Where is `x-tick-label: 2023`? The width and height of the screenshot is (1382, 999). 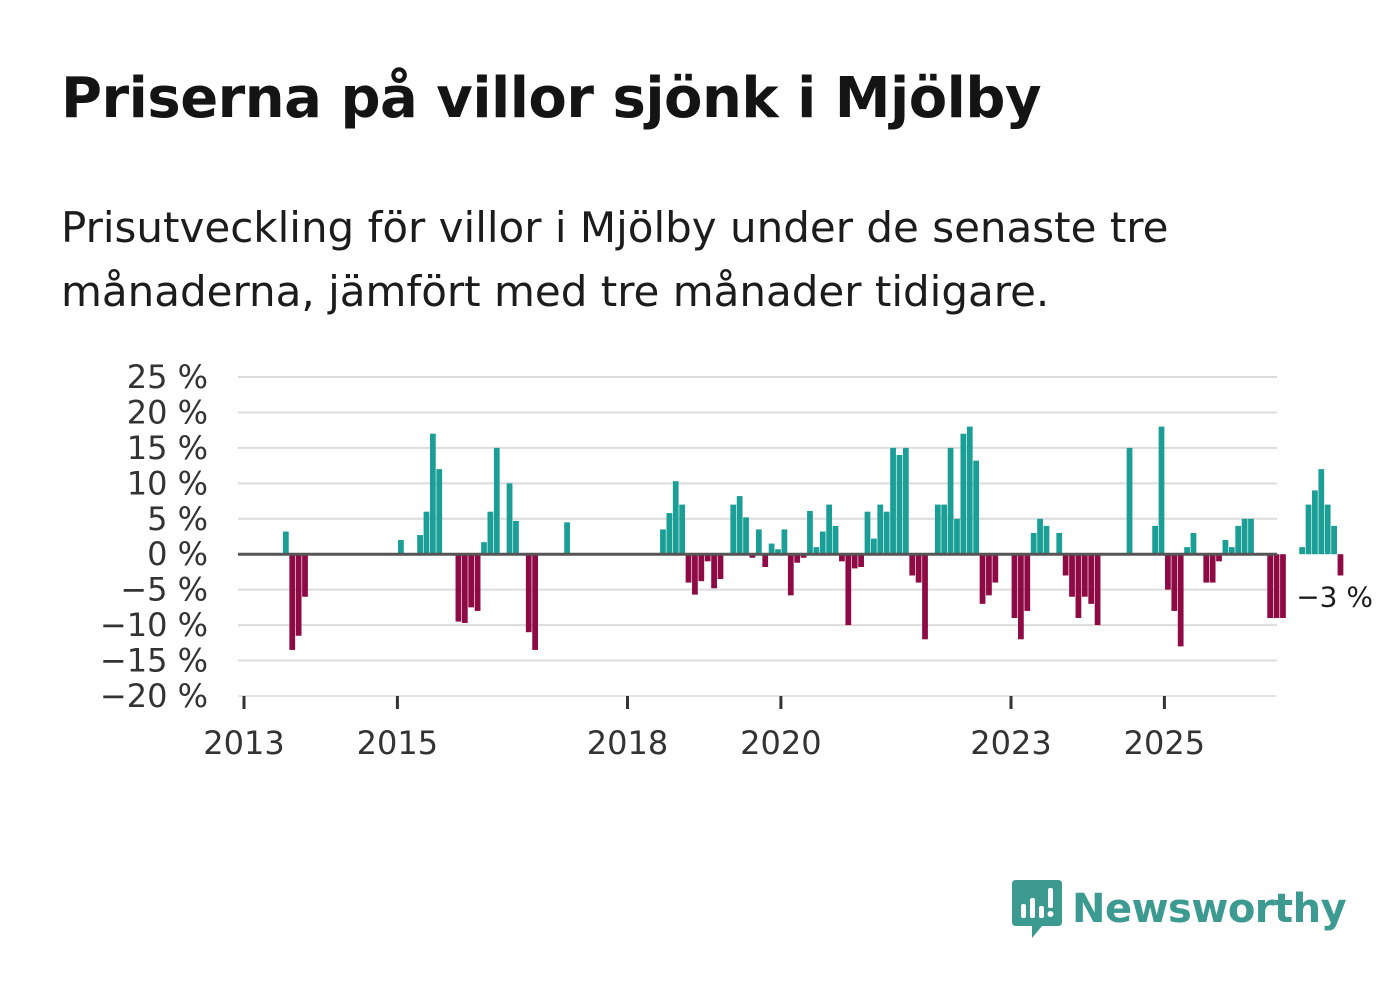
x-tick-label: 2023 is located at coordinates (1010, 743).